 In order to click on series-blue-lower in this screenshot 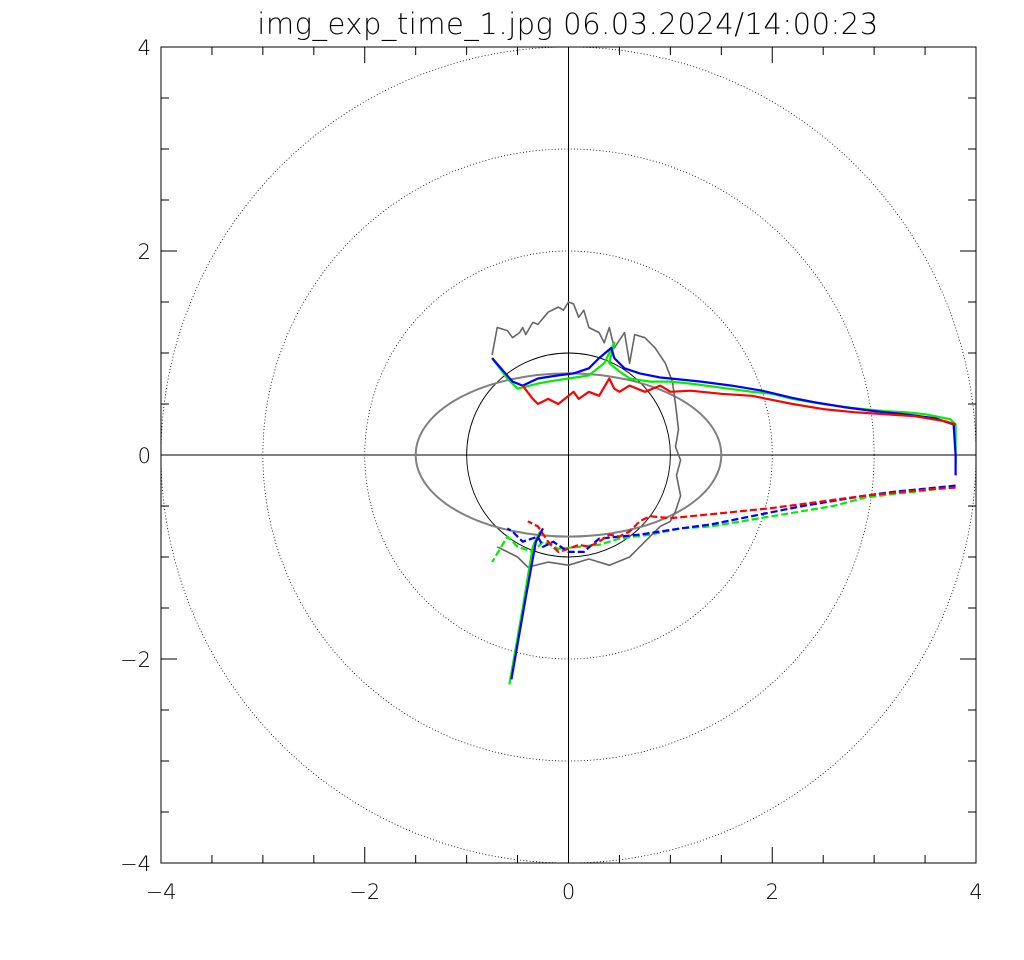, I will do `click(731, 519)`.